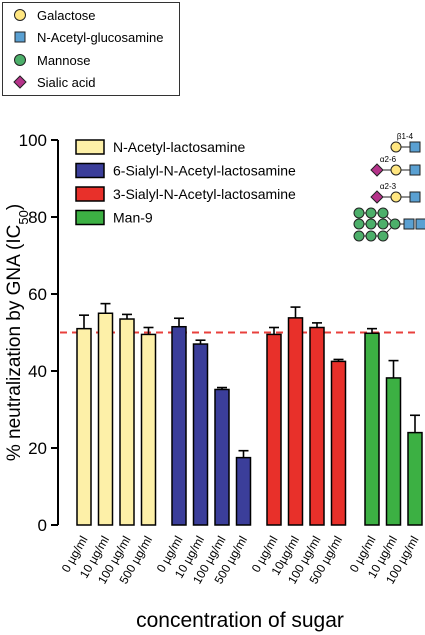 The width and height of the screenshot is (425, 635). Describe the element at coordinates (388, 186) in the screenshot. I see `glycan-linkage-label: α2-3` at that location.